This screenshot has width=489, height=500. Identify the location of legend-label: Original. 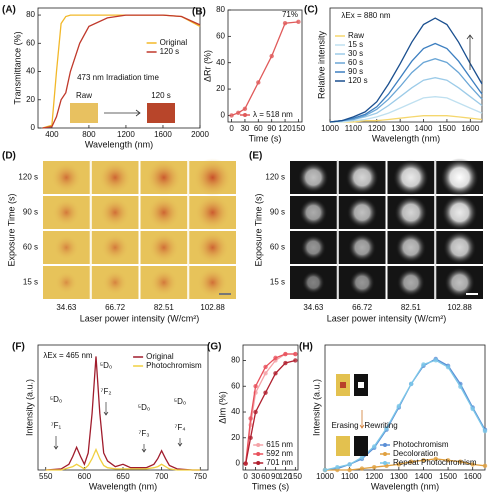
(160, 356).